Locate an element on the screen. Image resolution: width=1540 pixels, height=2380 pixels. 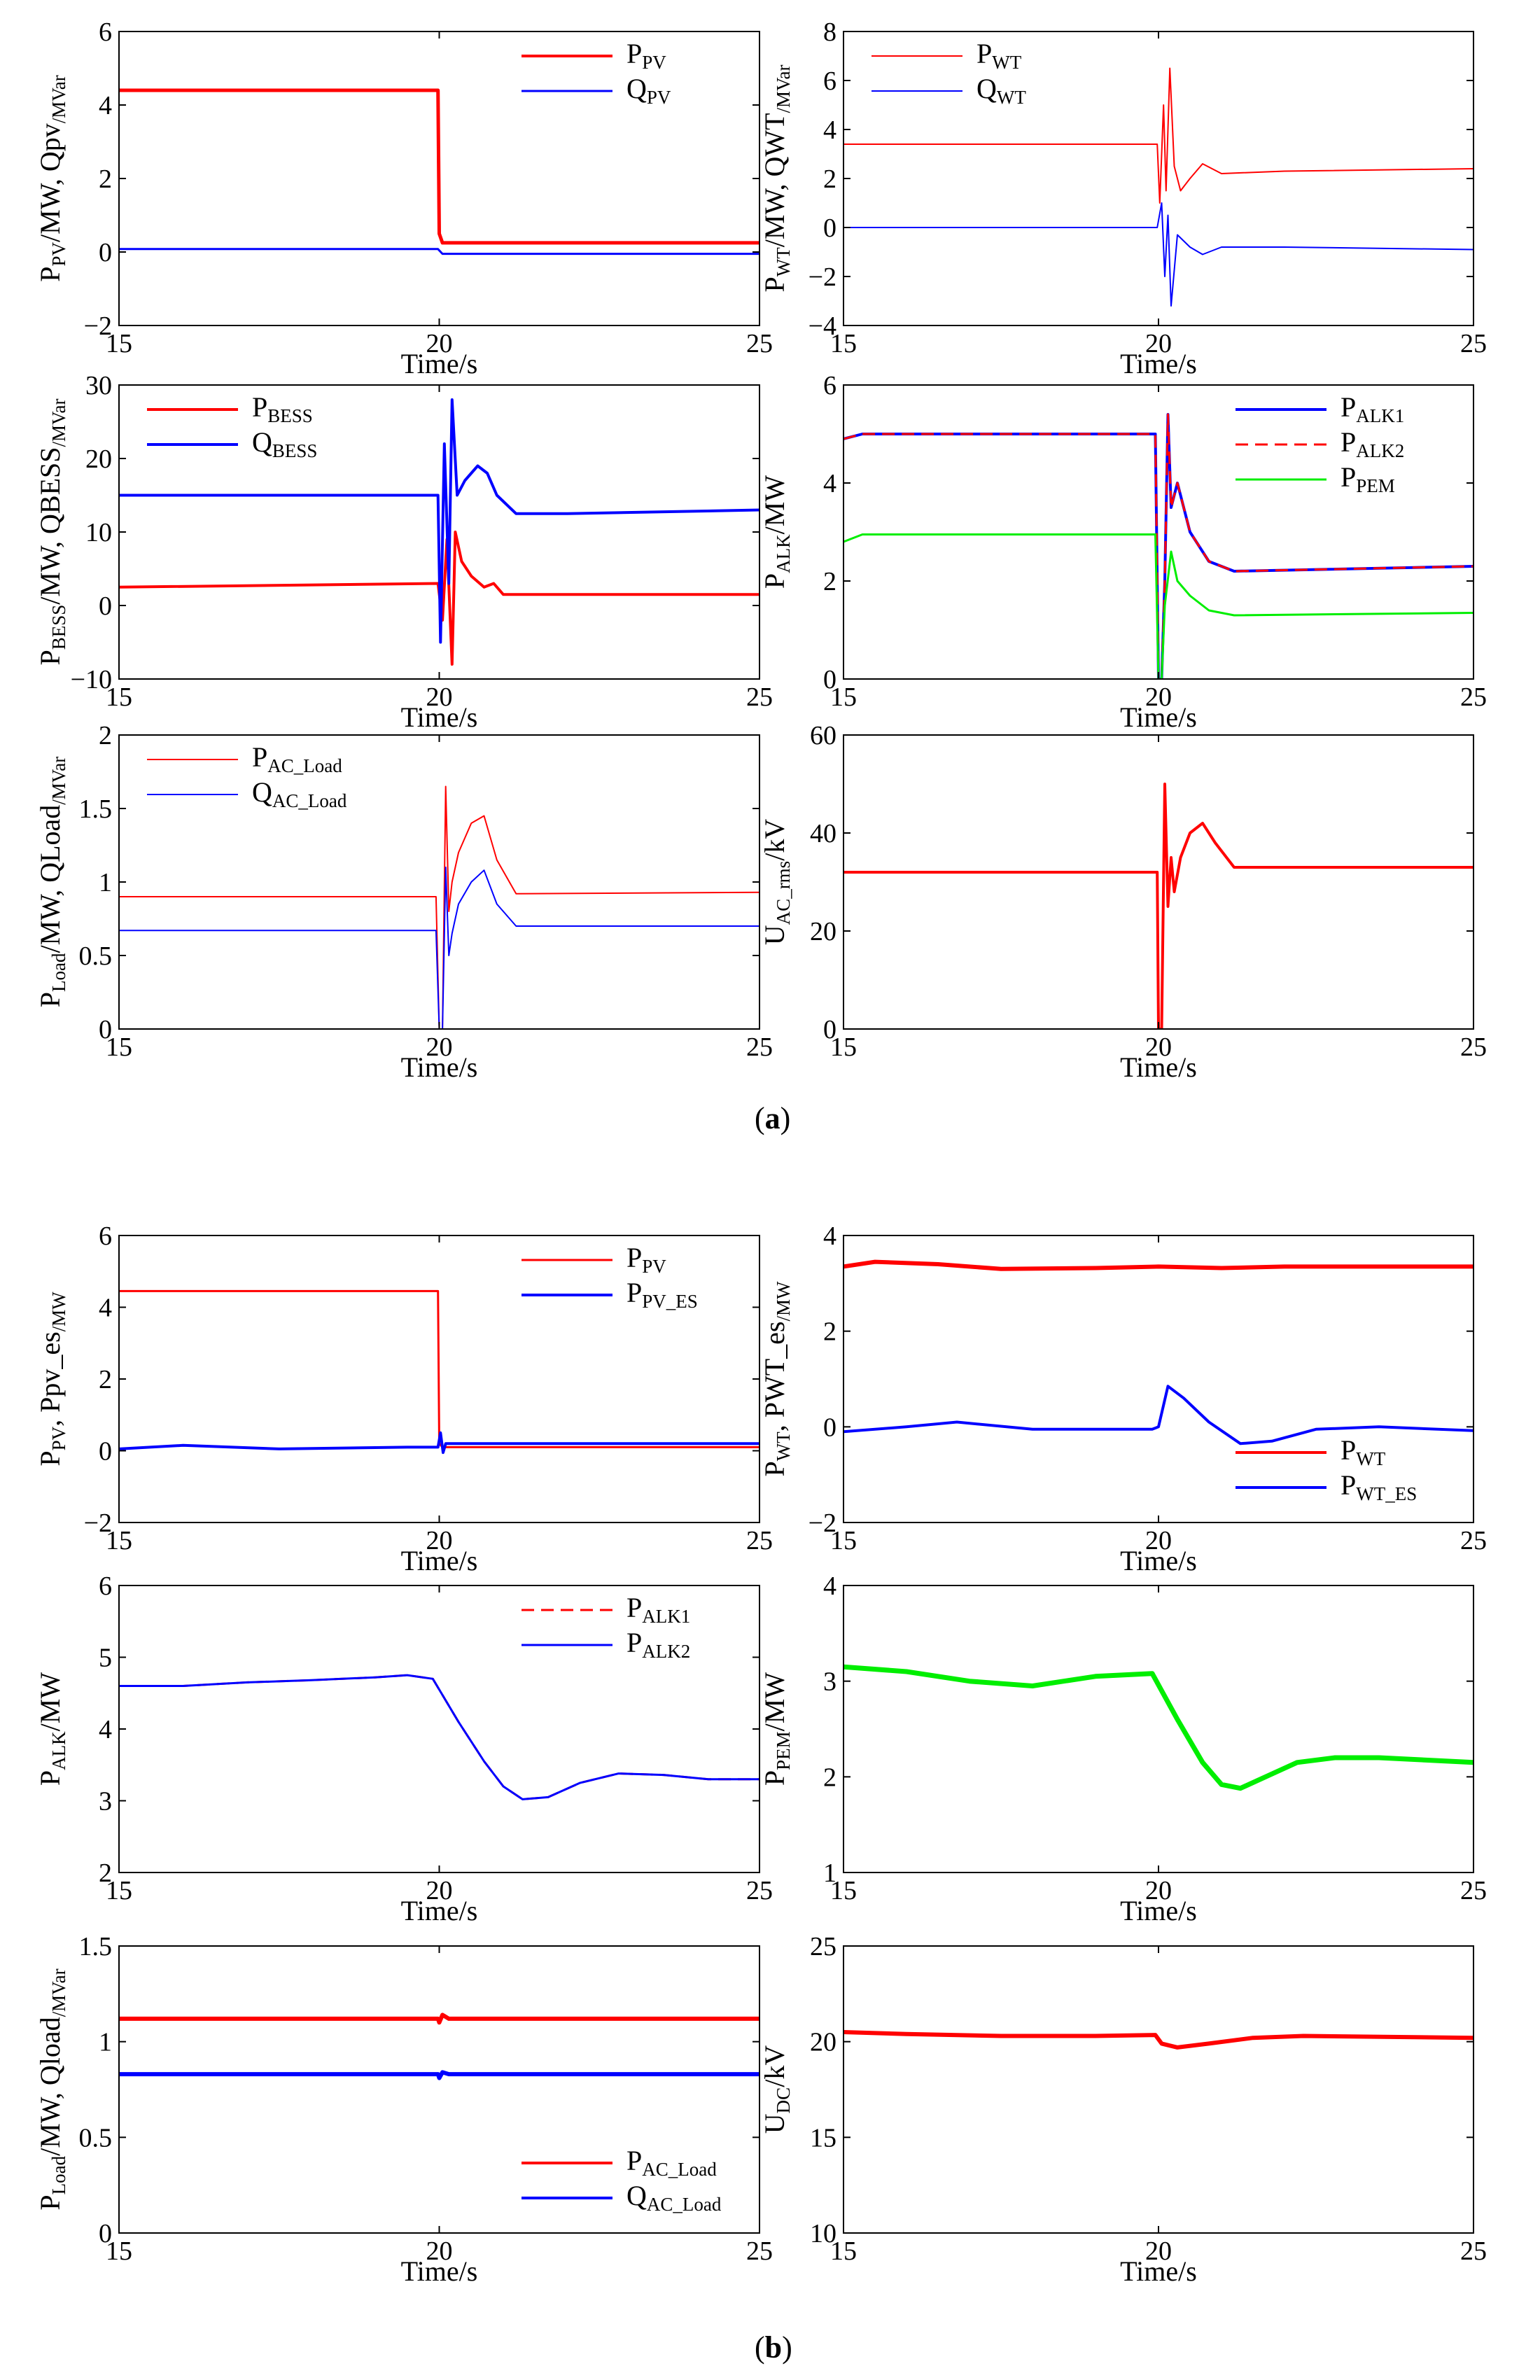
y-axis-label: PPV​/MW, Qpv/MVar​ is located at coordinates (51, 178).